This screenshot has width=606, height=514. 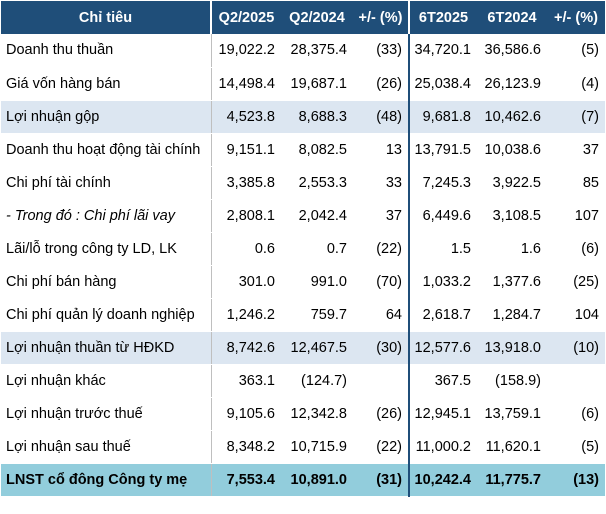 I want to click on value-q2-2024-cell: 10,891.0, so click(x=317, y=480).